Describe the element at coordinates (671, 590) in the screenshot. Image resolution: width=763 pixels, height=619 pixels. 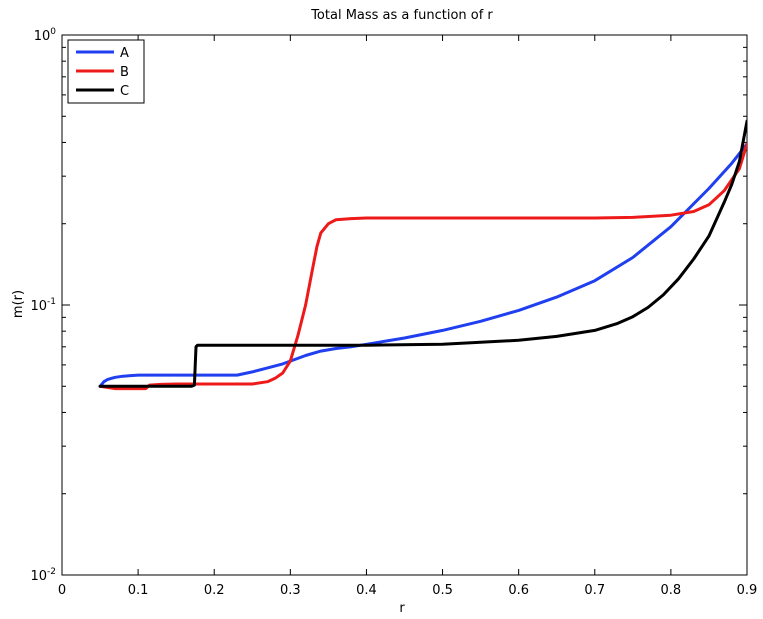
I see `x-tick-label: 0.8` at that location.